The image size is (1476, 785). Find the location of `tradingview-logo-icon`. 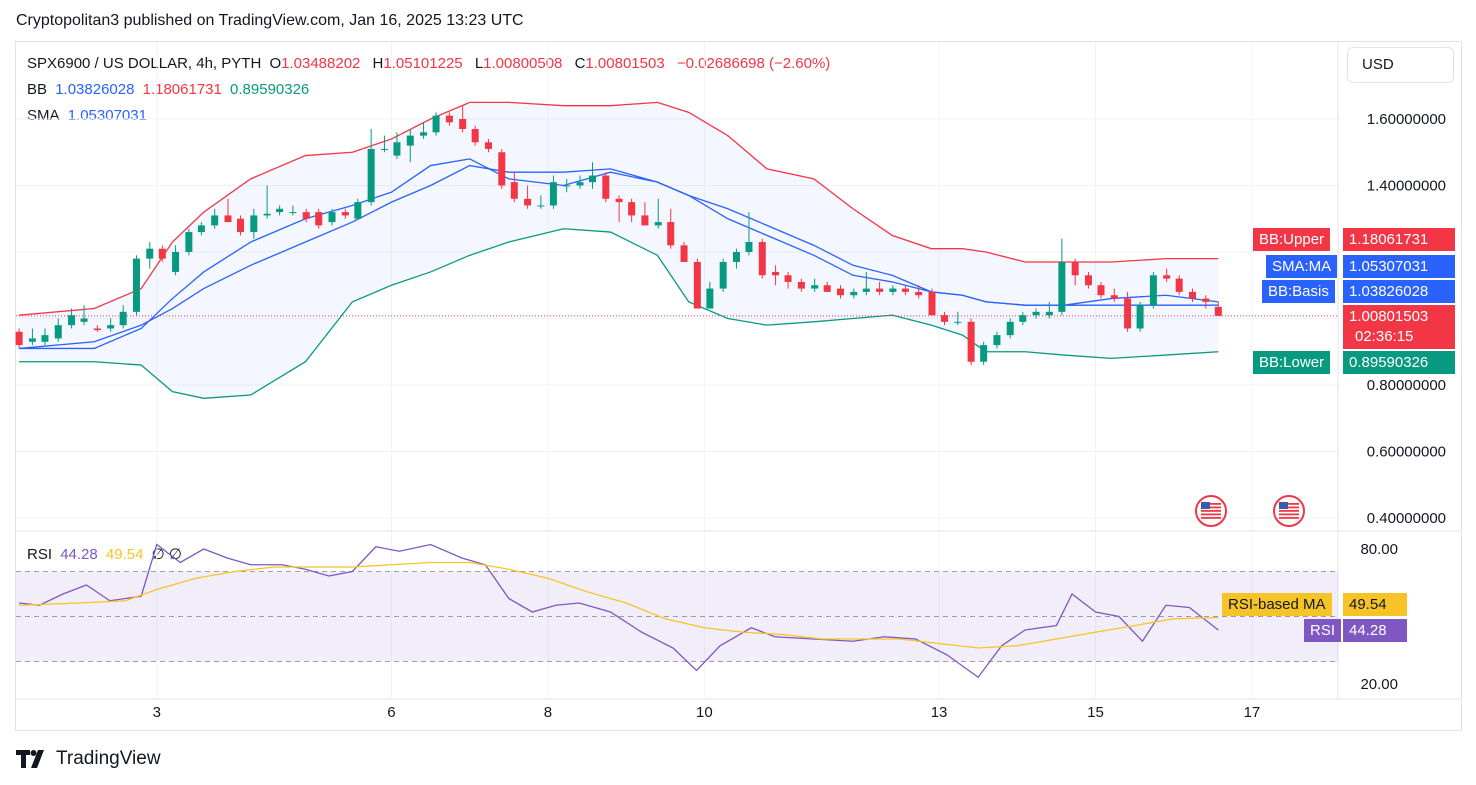

tradingview-logo-icon is located at coordinates (30, 759).